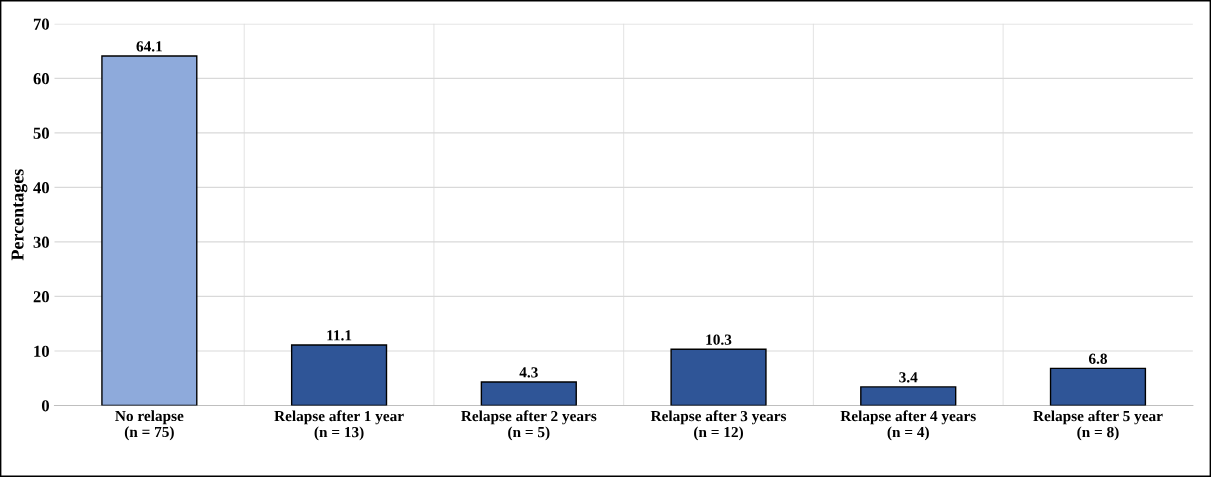  Describe the element at coordinates (718, 425) in the screenshot. I see `x-tick-label: Relapse after 3 years (n = 12)` at that location.